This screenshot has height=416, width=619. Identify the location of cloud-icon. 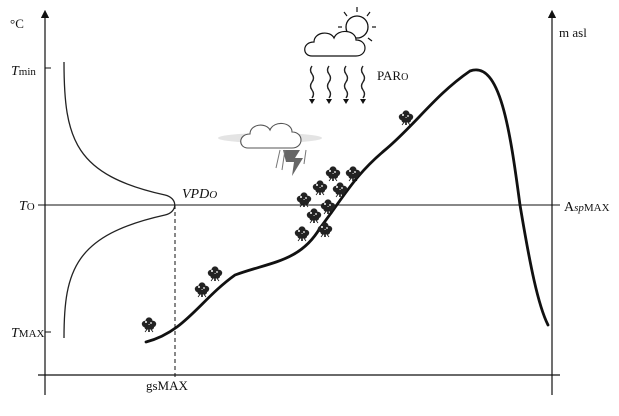
(335, 43).